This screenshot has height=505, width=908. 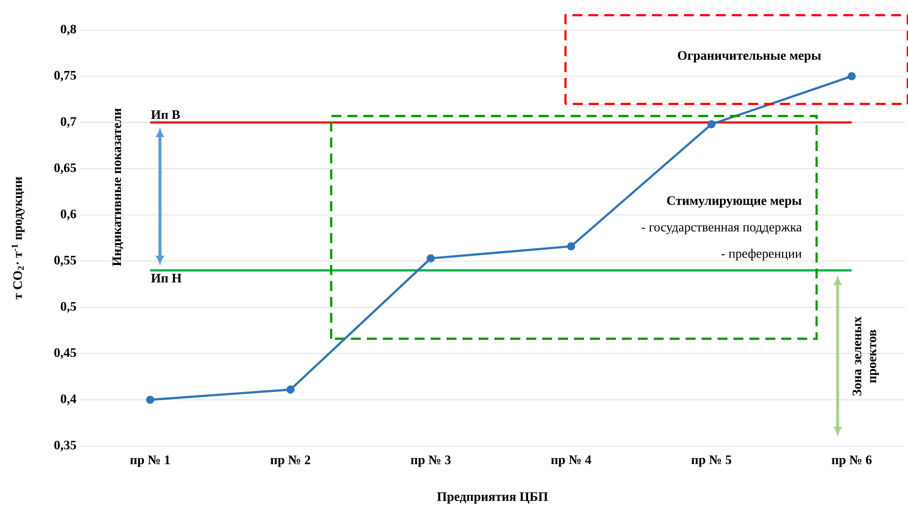 What do you see at coordinates (711, 461) in the screenshot?
I see `x-tick-label: пр № 5` at bounding box center [711, 461].